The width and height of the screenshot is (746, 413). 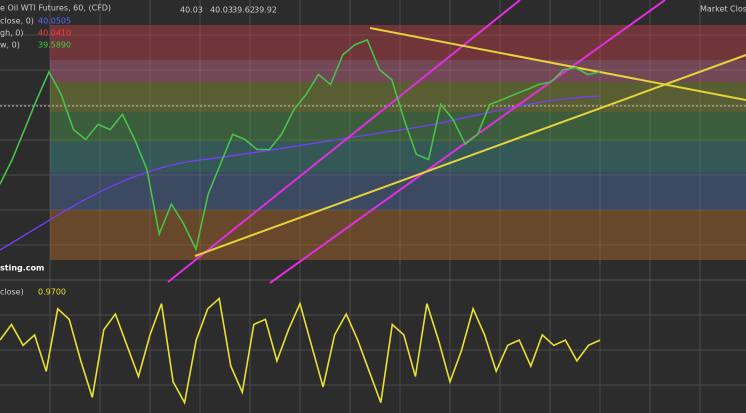 What do you see at coordinates (55, 8) in the screenshot?
I see `chart-title: e Oil WTI Futures, 60, (CFD)` at bounding box center [55, 8].